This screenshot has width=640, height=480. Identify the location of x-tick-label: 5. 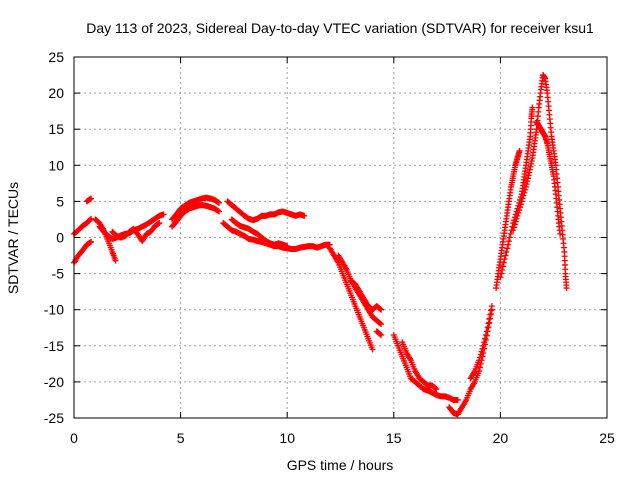
(181, 438).